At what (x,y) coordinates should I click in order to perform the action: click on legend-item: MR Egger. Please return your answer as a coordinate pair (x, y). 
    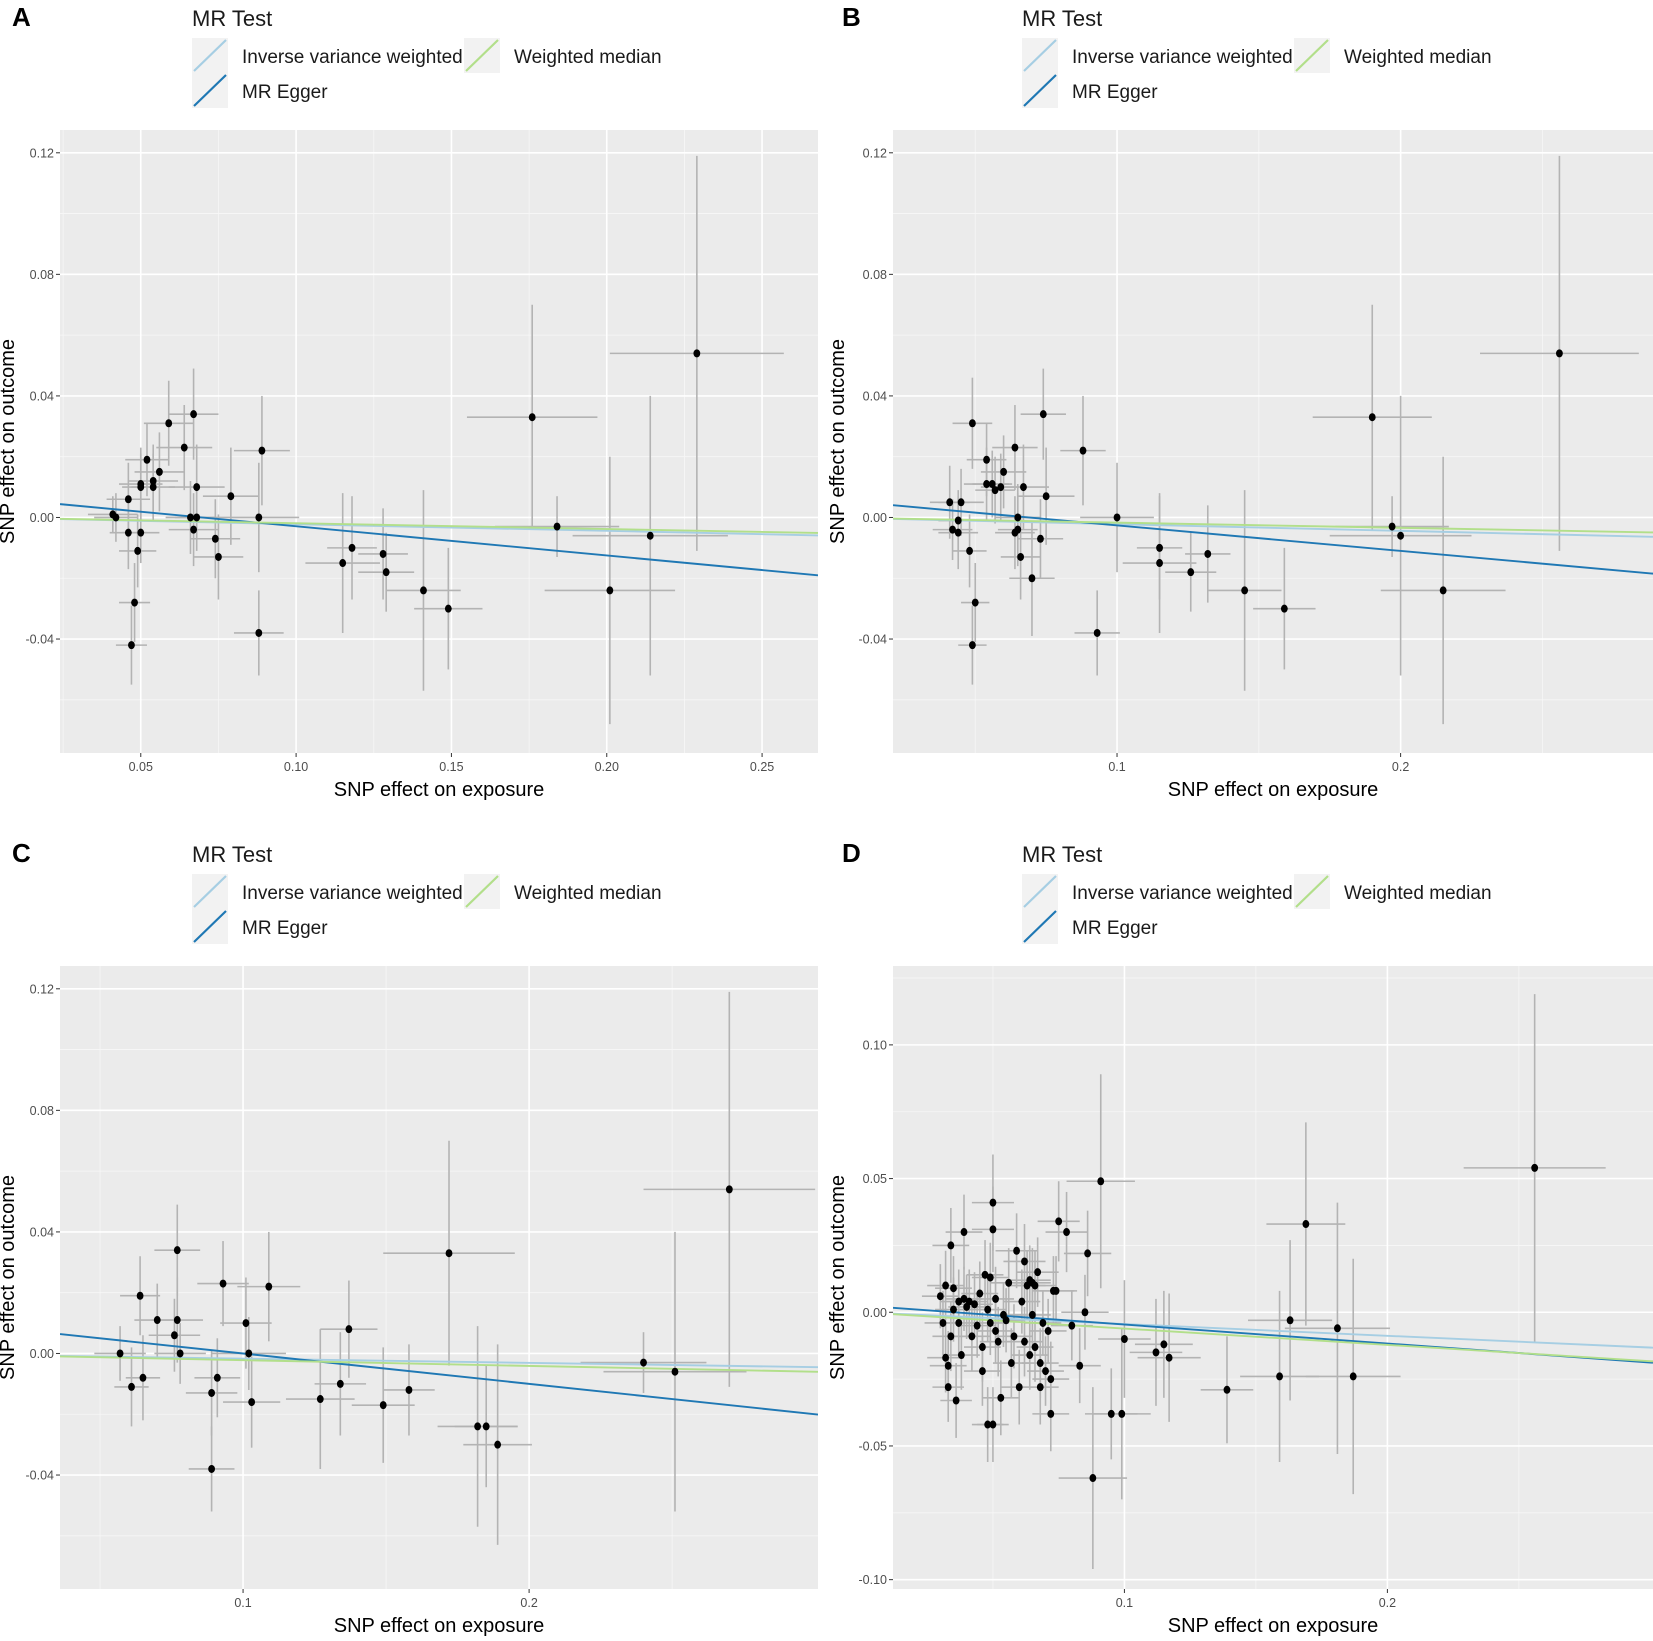
    Looking at the image, I should click on (1090, 90).